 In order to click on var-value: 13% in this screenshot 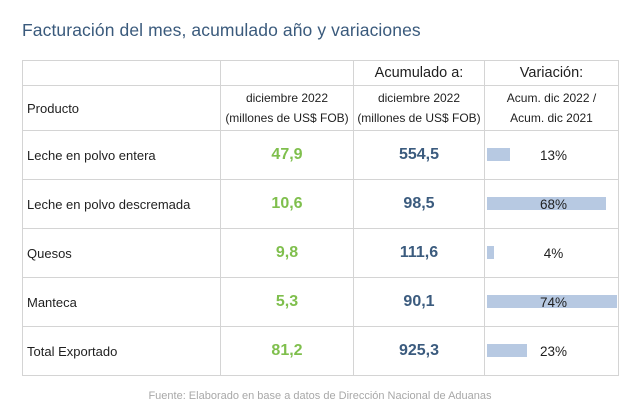, I will do `click(553, 155)`.